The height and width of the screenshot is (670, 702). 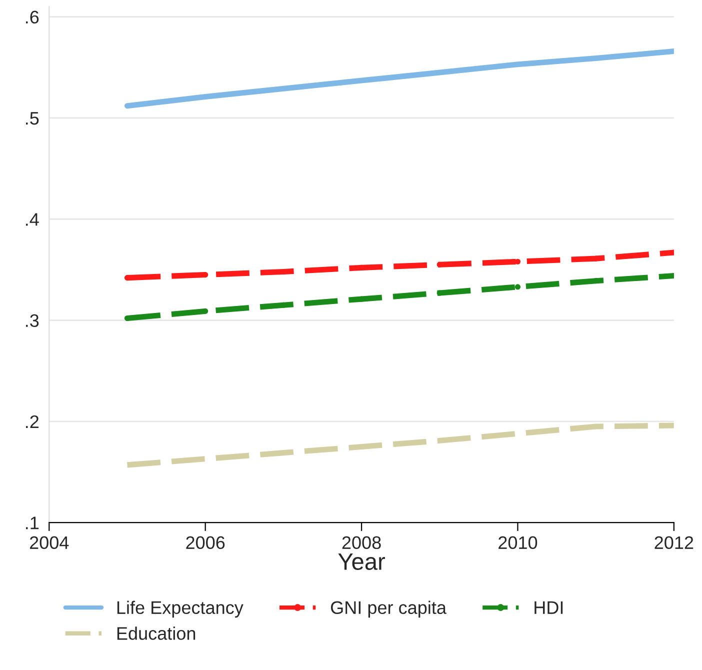 I want to click on x-tick-label: 2004, so click(x=49, y=543).